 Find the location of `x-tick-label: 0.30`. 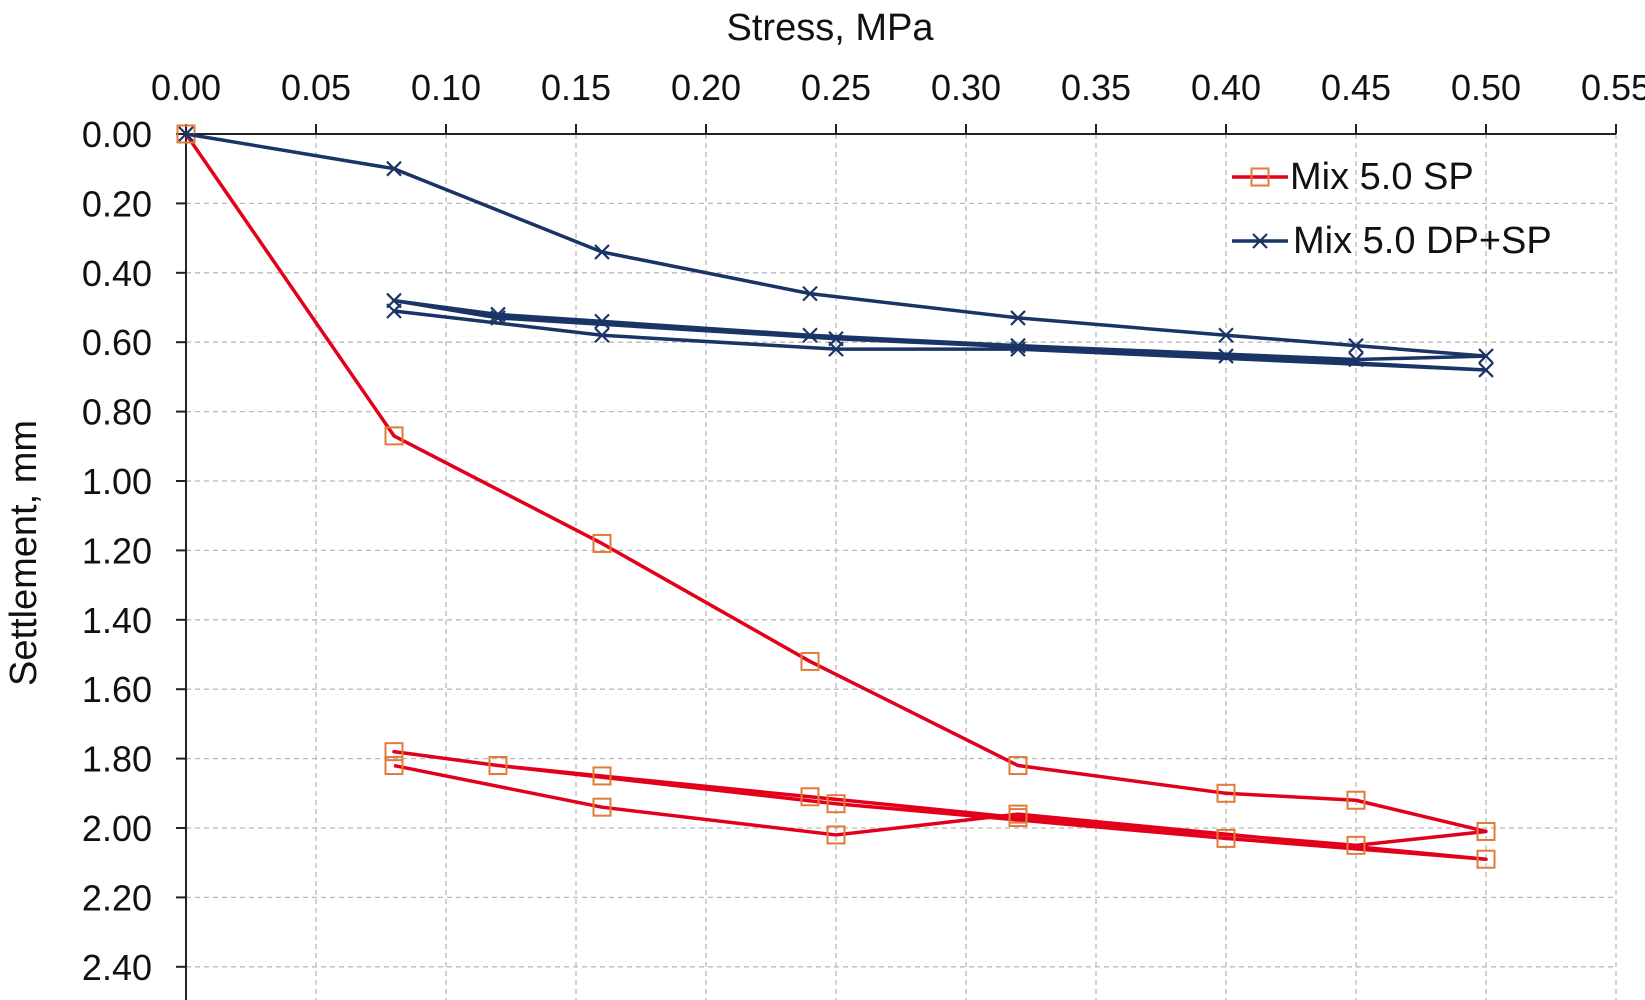

x-tick-label: 0.30 is located at coordinates (966, 87).